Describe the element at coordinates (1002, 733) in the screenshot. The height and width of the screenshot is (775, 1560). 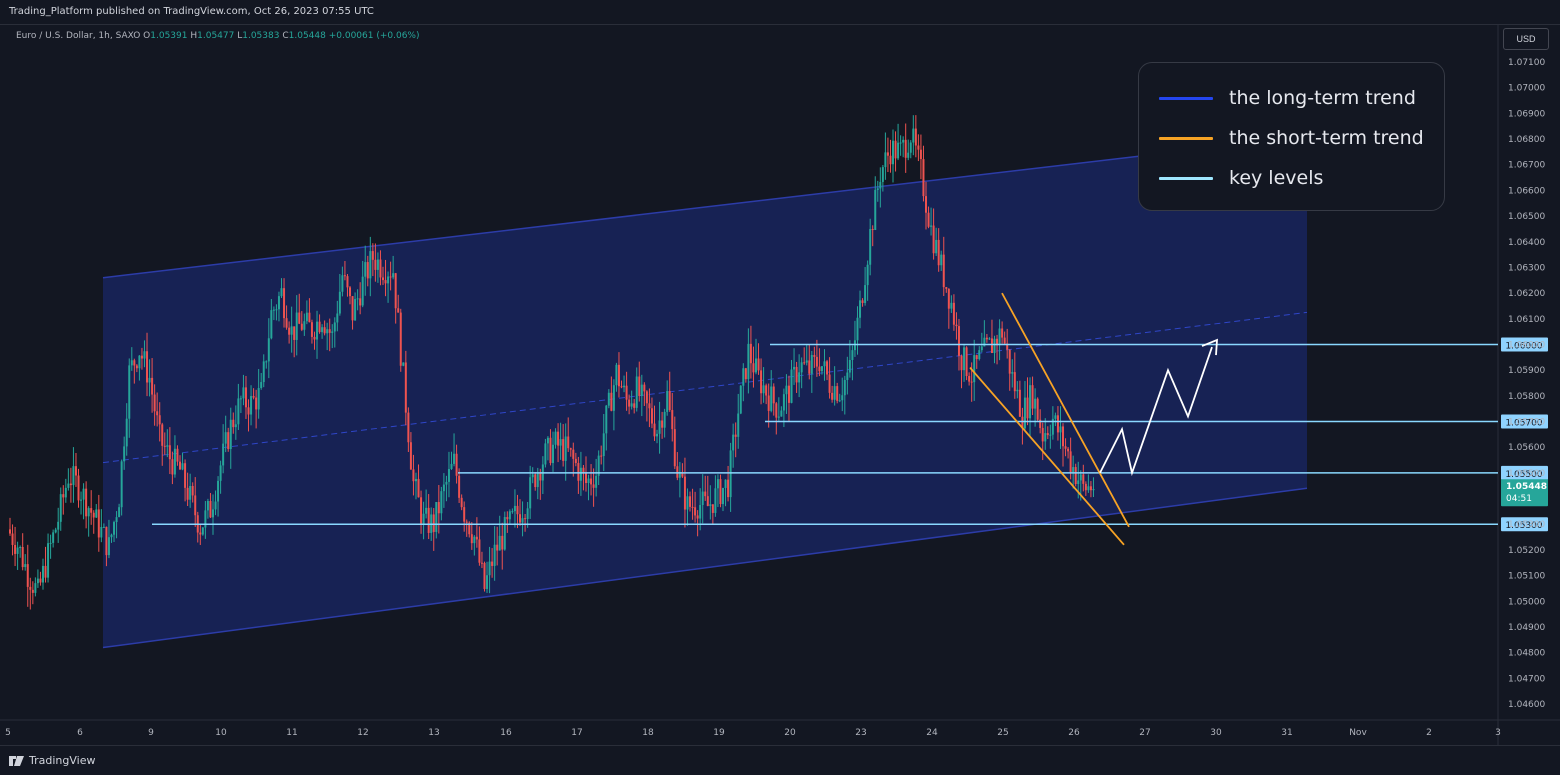
I see `x-axis-tick-label: 25` at that location.